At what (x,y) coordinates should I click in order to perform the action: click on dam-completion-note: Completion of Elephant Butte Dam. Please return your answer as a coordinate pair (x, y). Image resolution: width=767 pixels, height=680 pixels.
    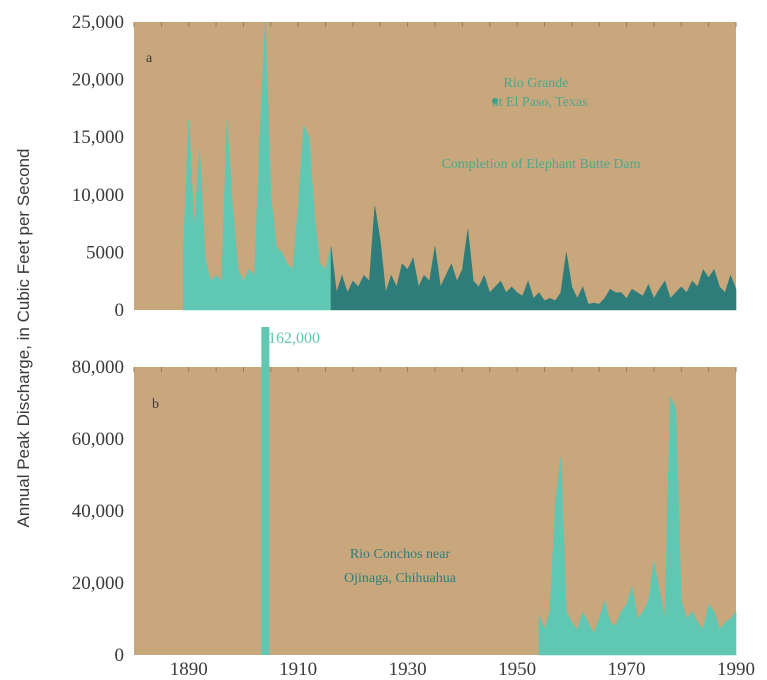
    Looking at the image, I should click on (540, 164).